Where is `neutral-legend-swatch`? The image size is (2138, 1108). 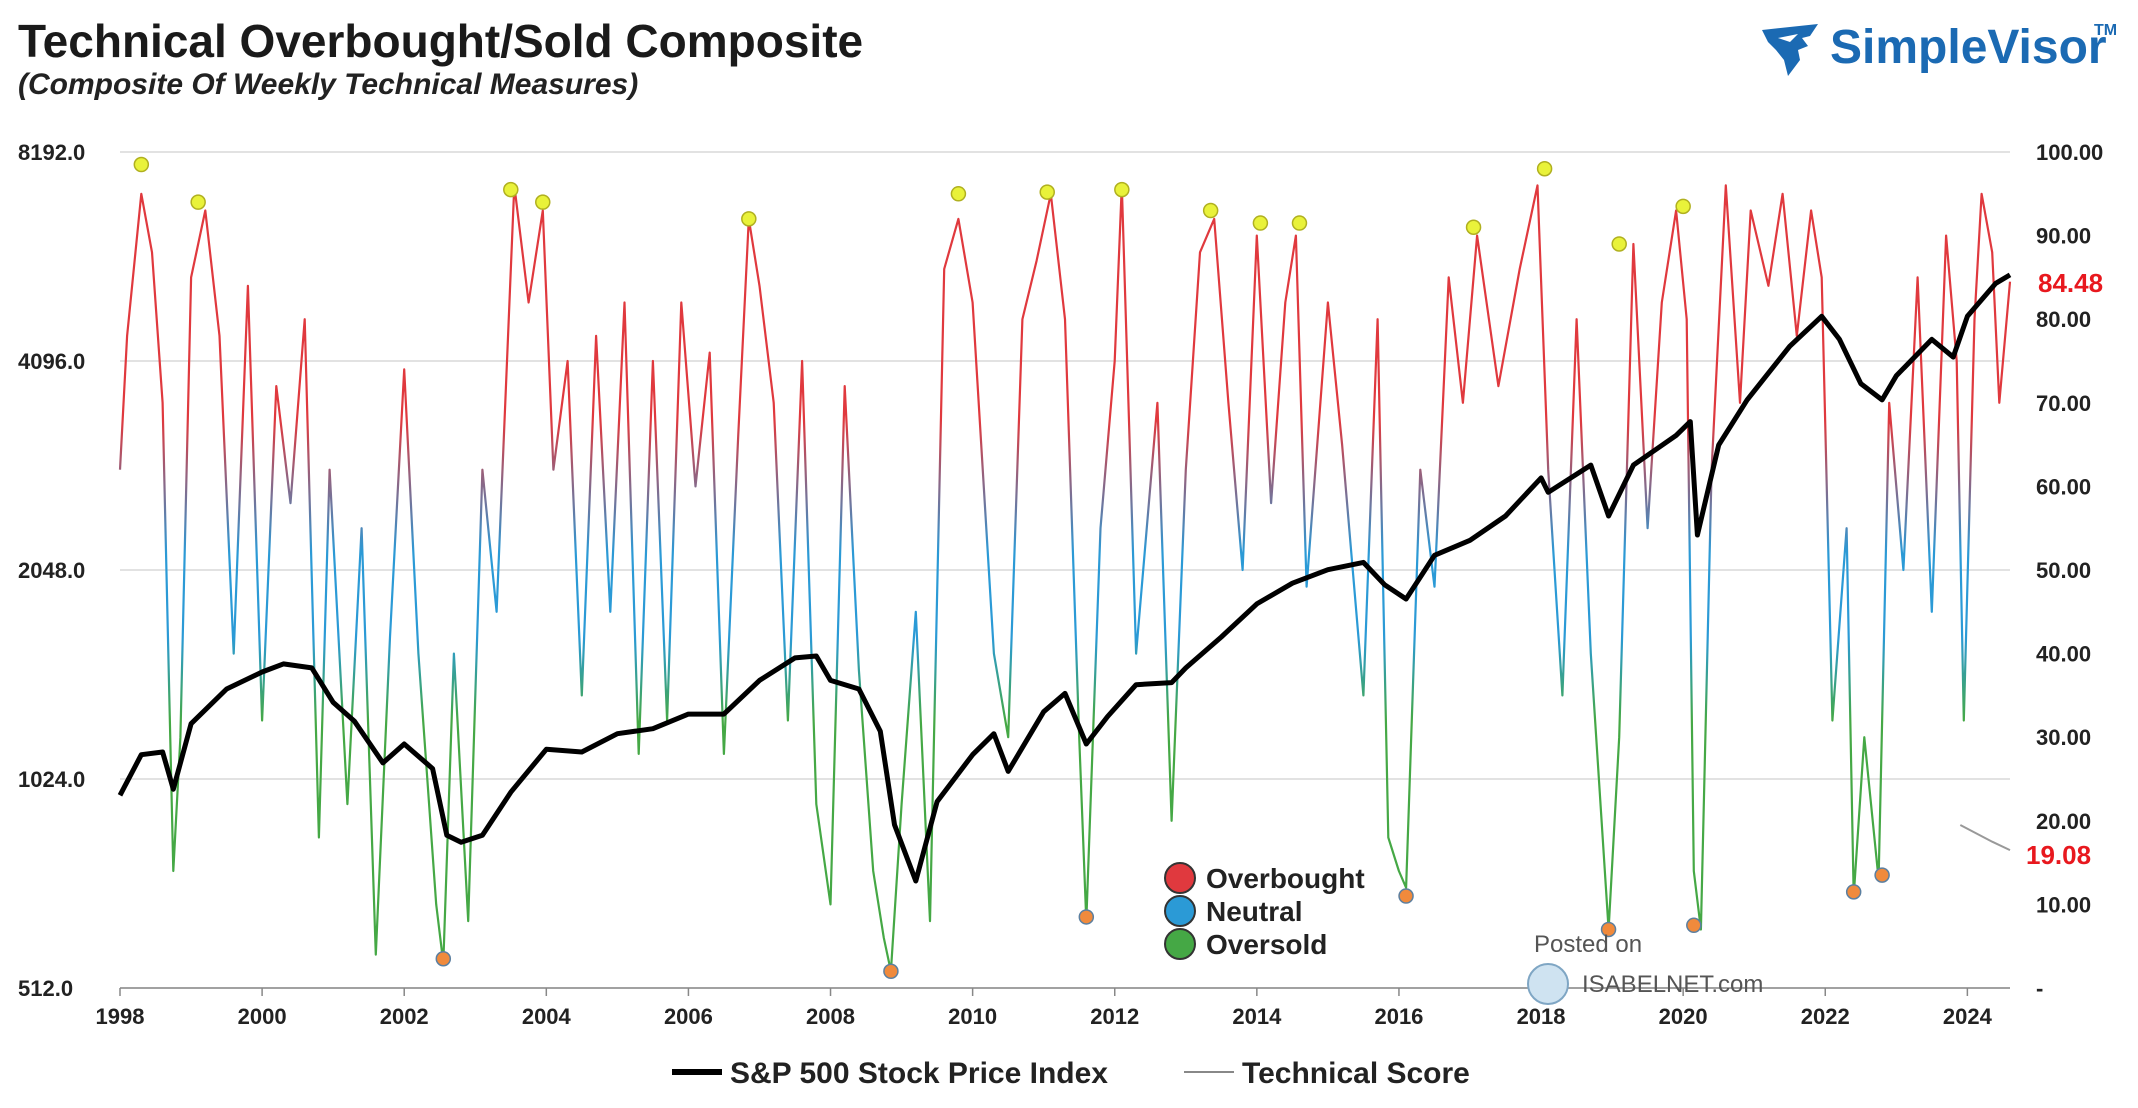
neutral-legend-swatch is located at coordinates (1180, 911).